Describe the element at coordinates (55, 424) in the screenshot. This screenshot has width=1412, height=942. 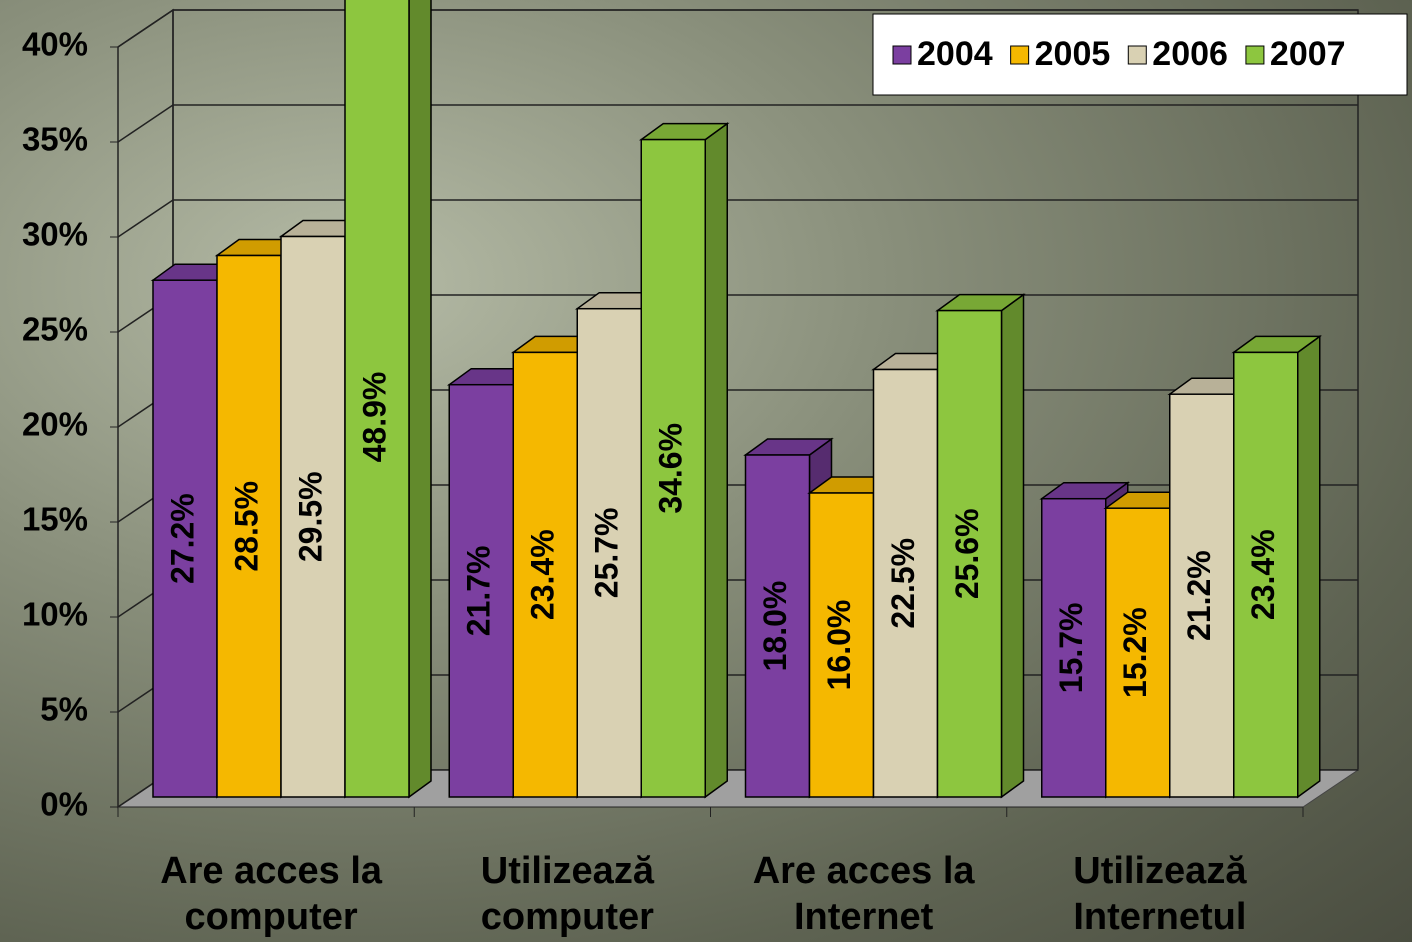
I see `y-tick-label: 20%` at that location.